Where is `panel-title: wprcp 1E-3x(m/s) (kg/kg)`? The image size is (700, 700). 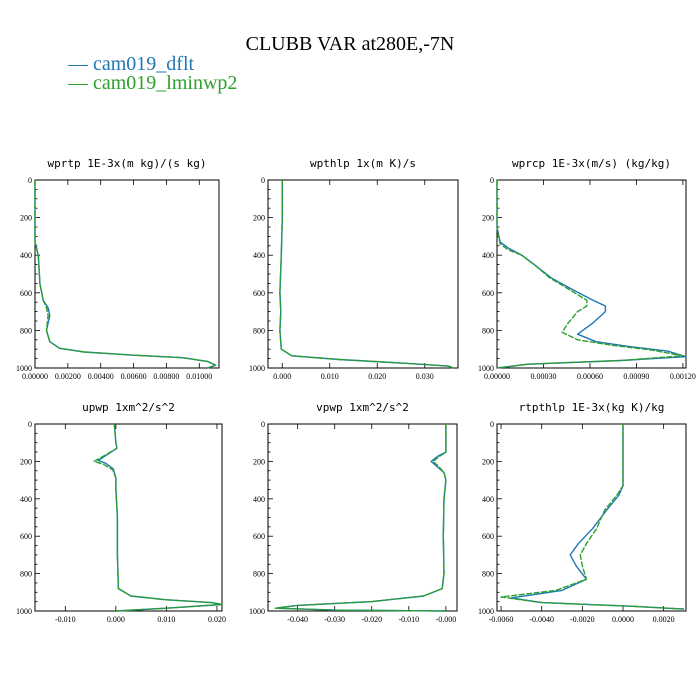 panel-title: wprcp 1E-3x(m/s) (kg/kg) is located at coordinates (591, 163).